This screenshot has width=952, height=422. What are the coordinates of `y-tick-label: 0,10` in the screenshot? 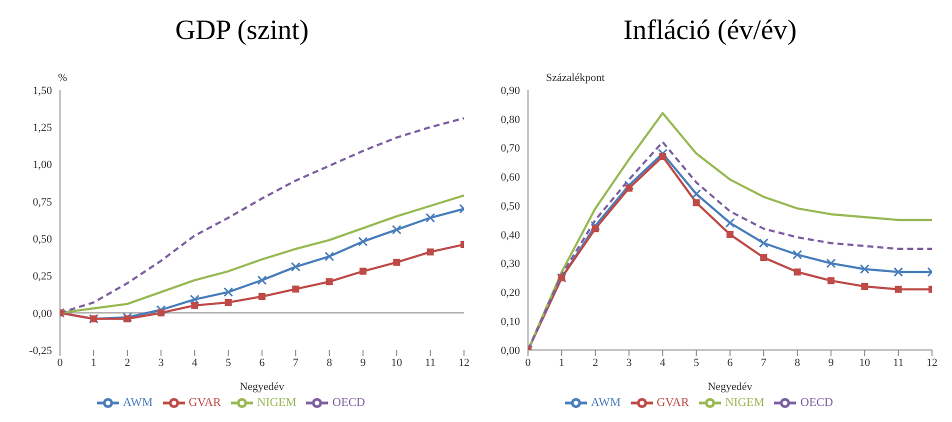 It's located at (510, 322).